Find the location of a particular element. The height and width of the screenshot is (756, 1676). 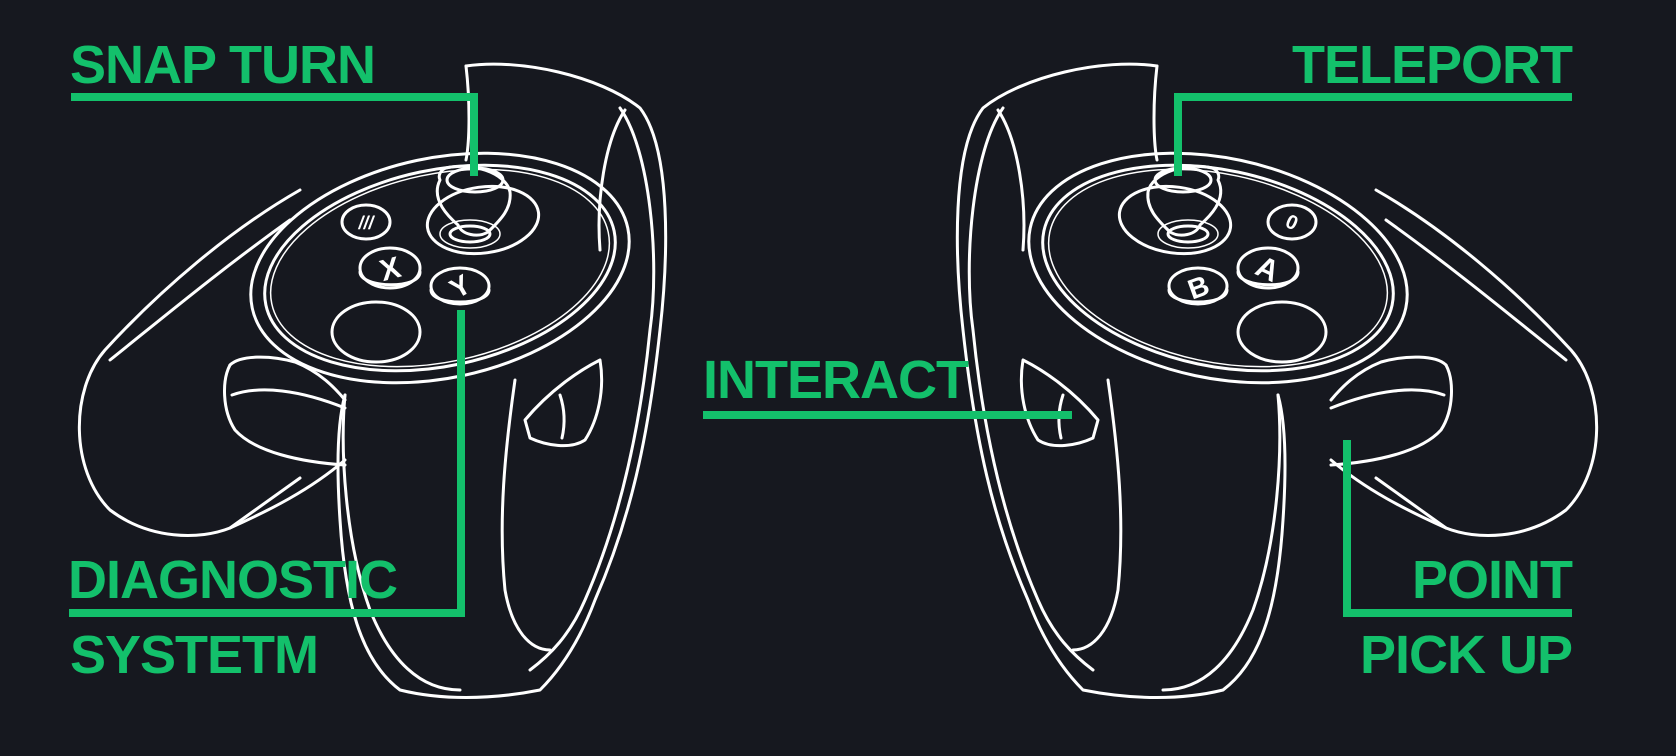

x-glyph: X is located at coordinates (390, 269).